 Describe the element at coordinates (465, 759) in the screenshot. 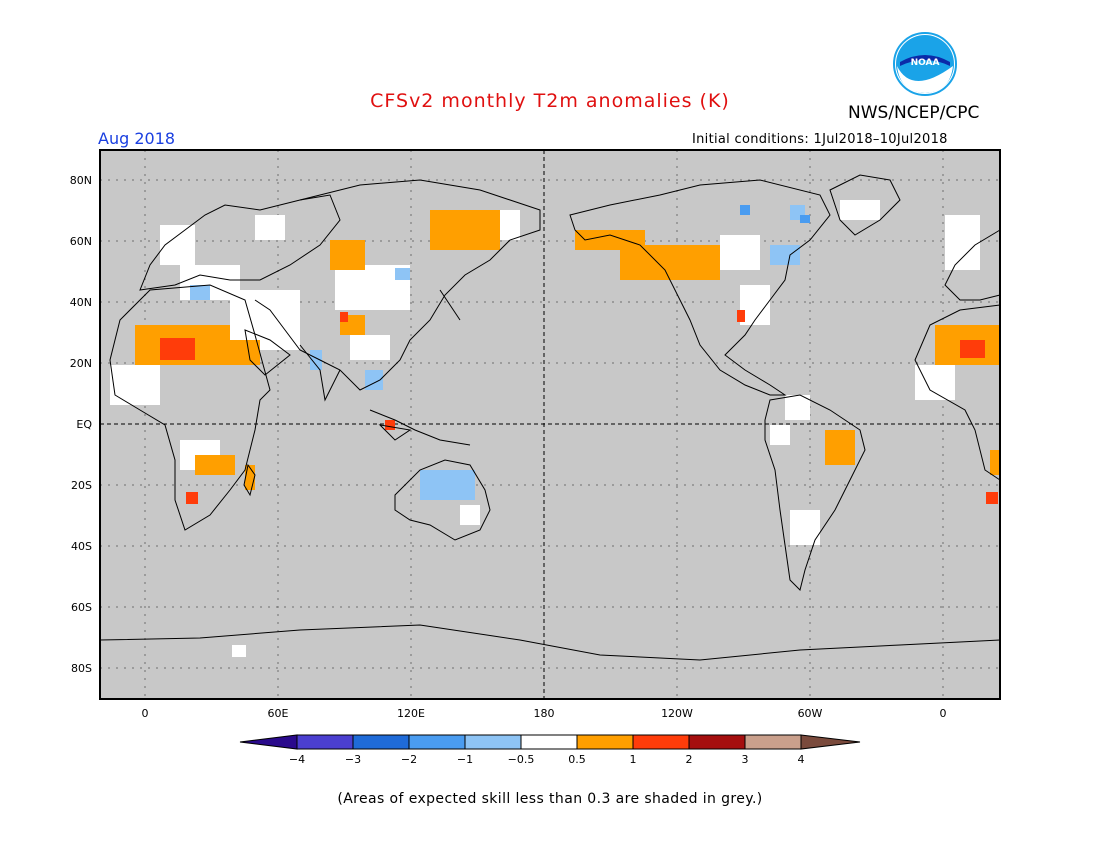

I see `colorbar-label: −1` at that location.